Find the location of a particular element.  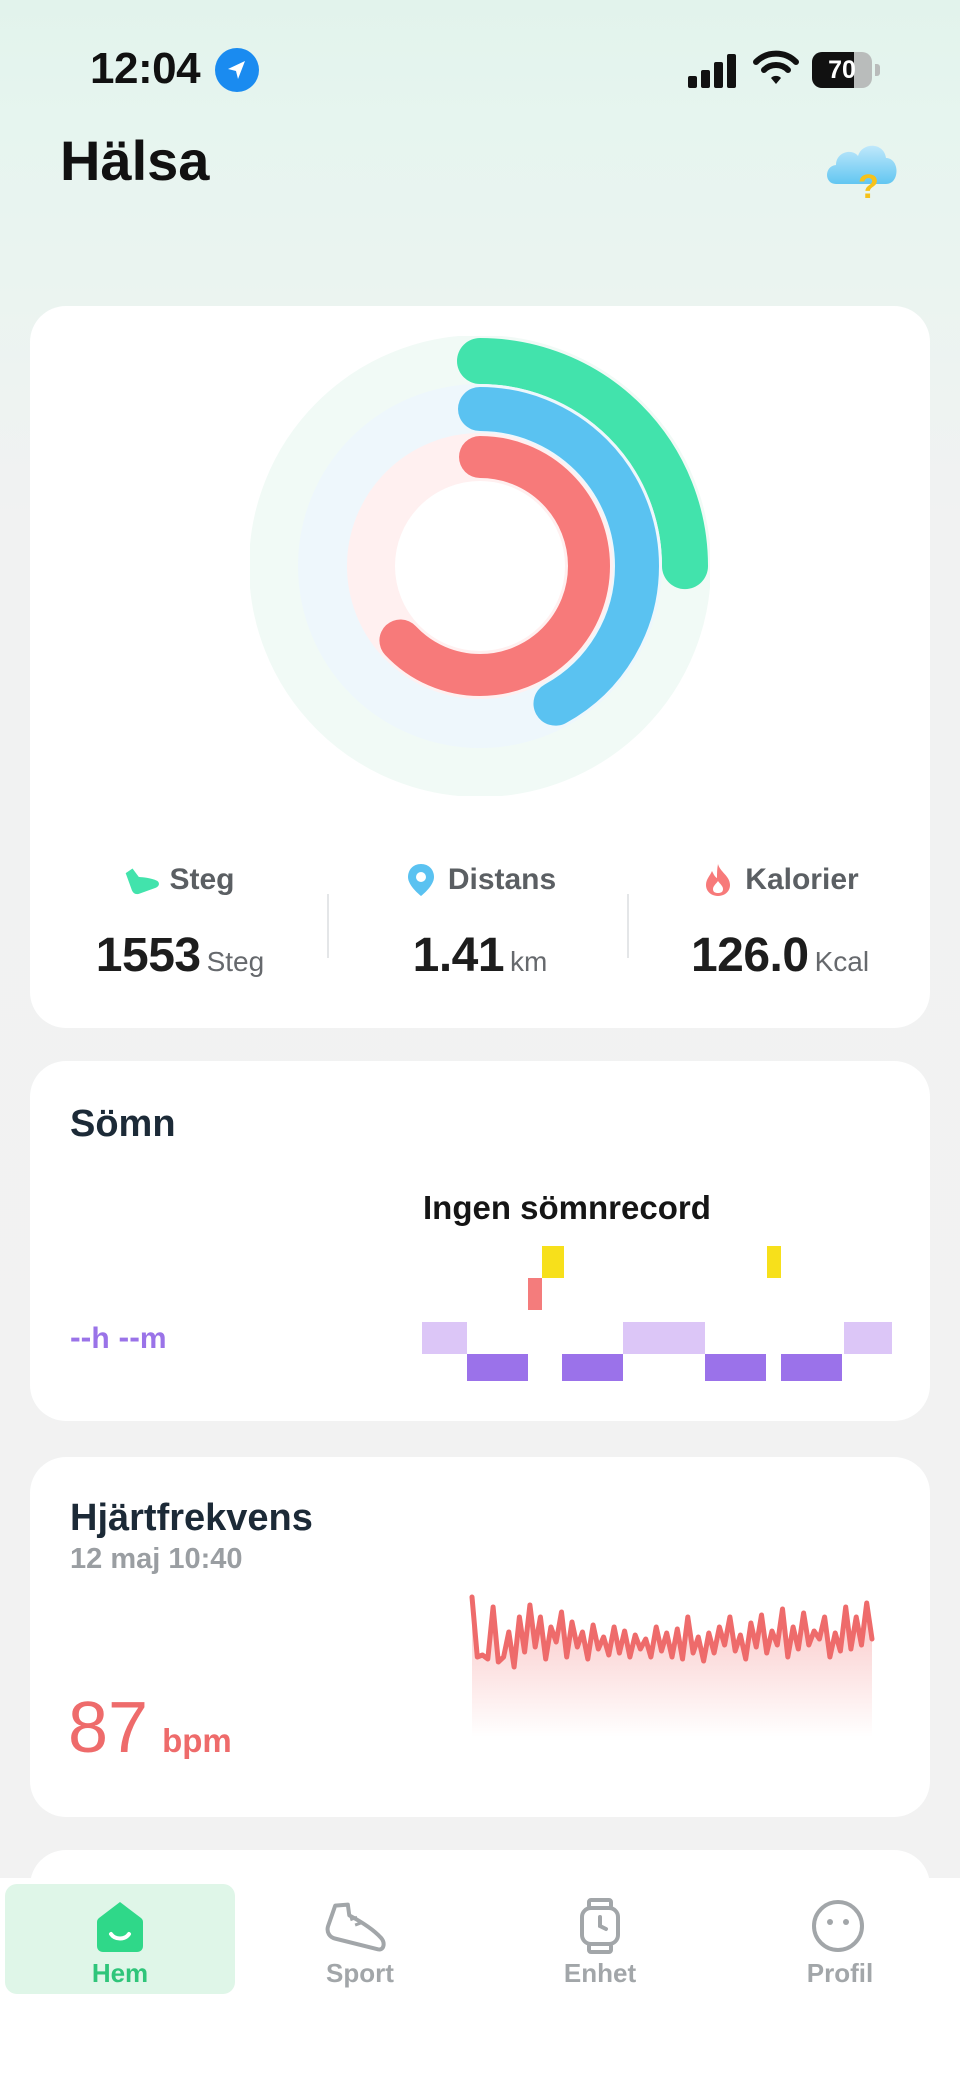

sleep-stage-rem is located at coordinates (535, 1294).